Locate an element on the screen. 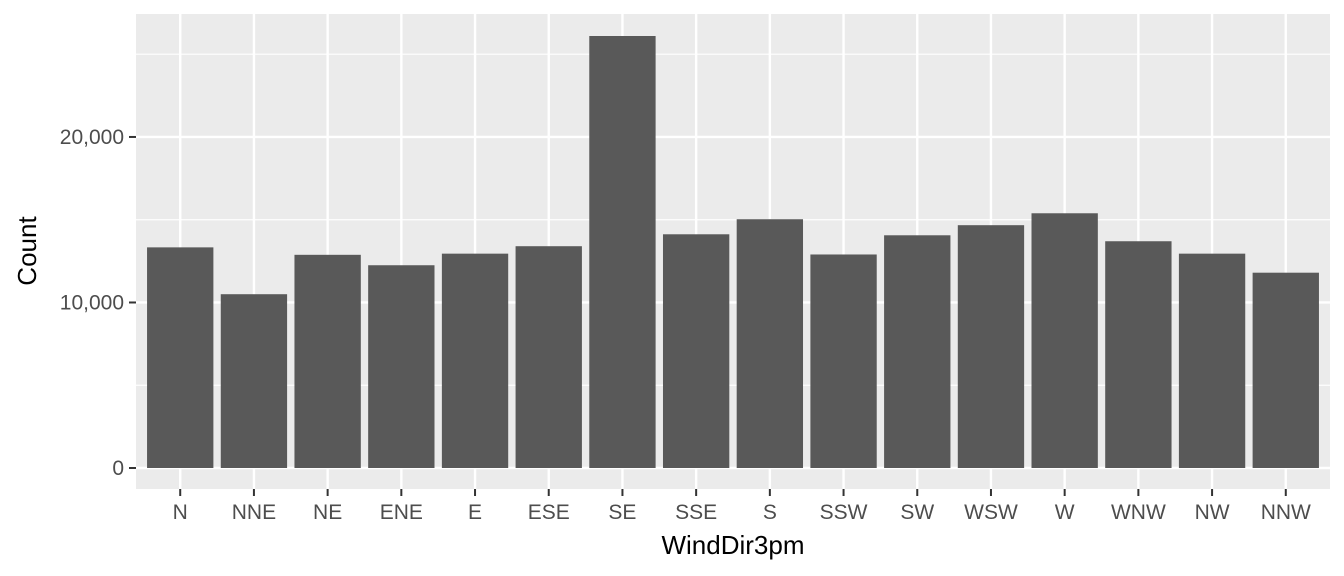 This screenshot has height=576, width=1344. x-tick-label: W is located at coordinates (1065, 512).